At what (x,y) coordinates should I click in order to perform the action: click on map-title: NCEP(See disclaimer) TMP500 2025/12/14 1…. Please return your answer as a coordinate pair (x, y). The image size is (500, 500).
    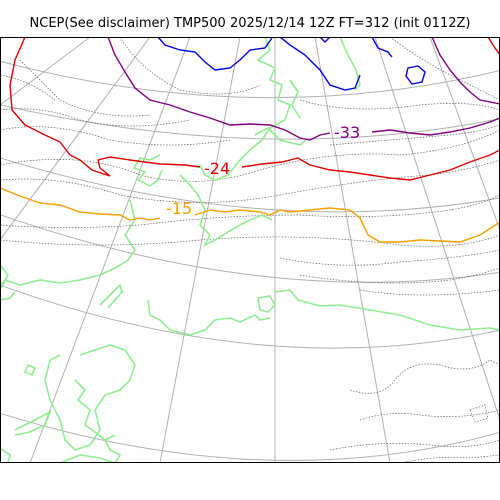
    Looking at the image, I should click on (250, 23).